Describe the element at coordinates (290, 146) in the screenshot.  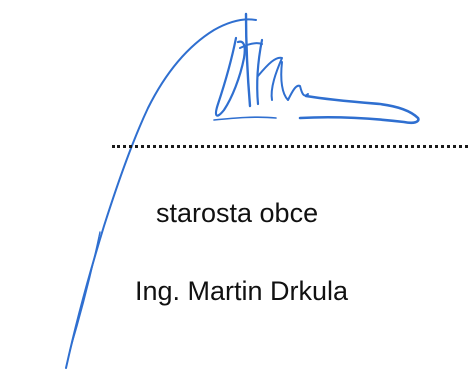
I see `signature-line` at that location.